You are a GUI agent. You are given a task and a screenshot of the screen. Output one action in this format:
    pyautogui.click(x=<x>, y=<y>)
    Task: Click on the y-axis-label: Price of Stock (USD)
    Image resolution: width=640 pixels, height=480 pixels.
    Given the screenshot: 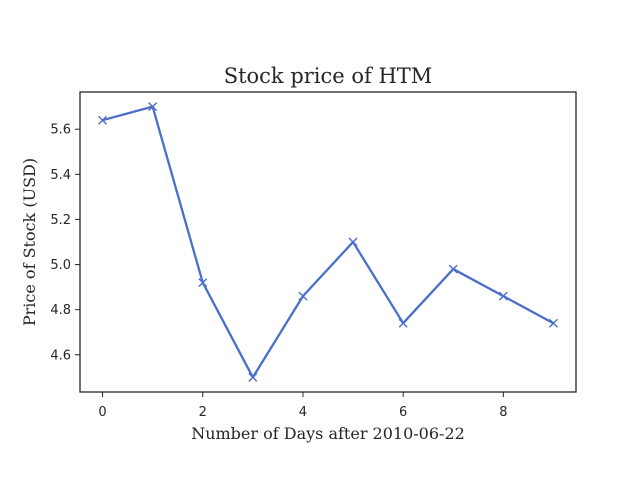 What is the action you would take?
    pyautogui.click(x=29, y=242)
    